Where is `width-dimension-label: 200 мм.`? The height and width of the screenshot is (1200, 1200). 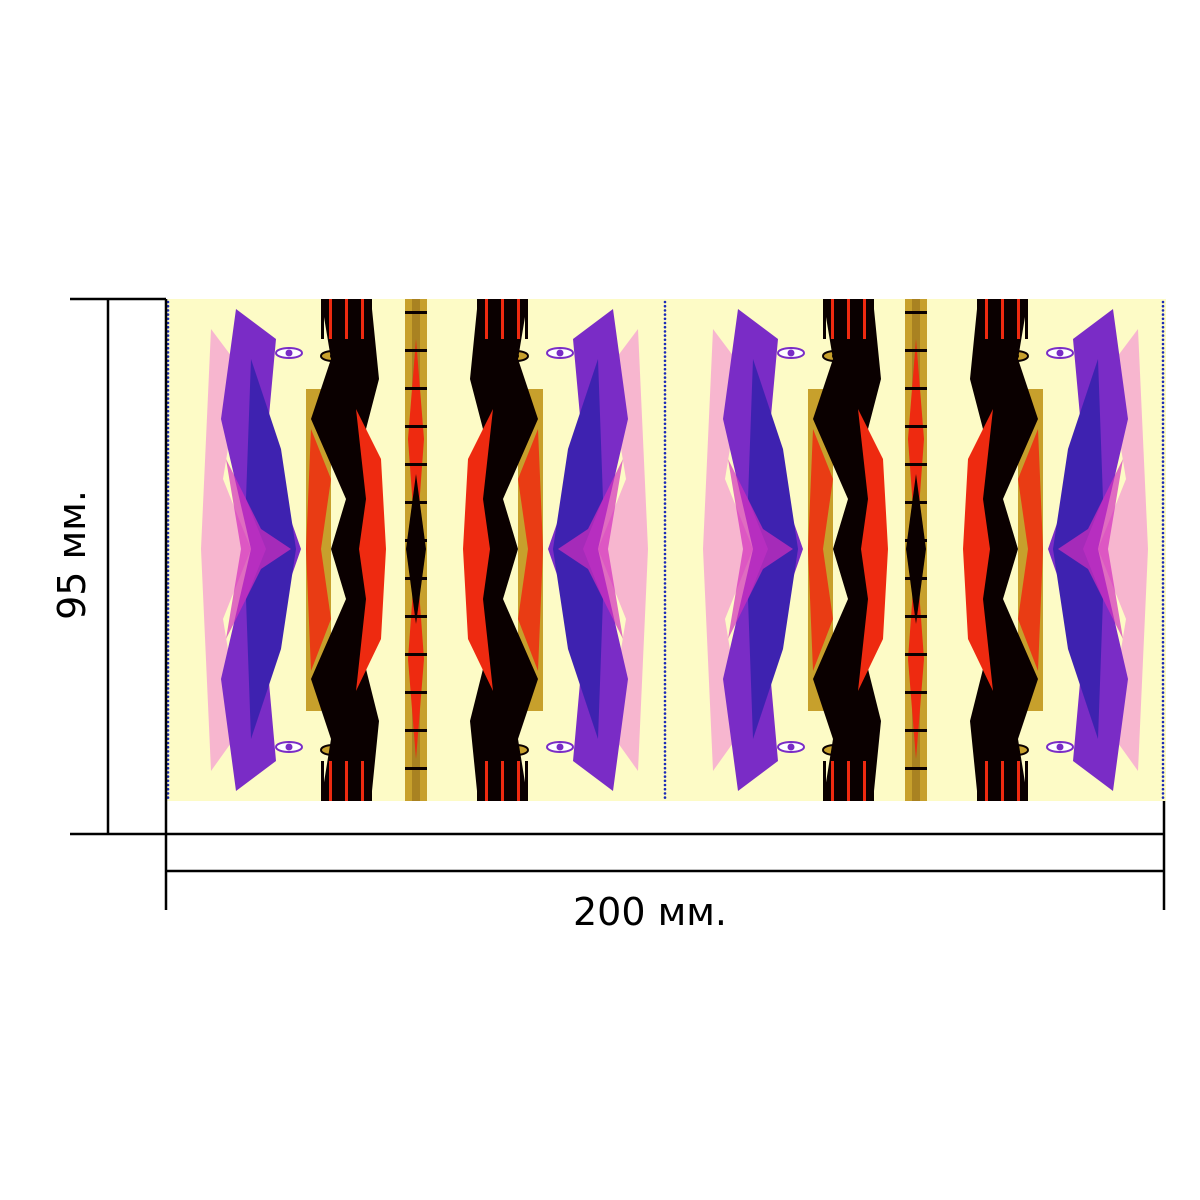
width-dimension-label: 200 мм. is located at coordinates (650, 912).